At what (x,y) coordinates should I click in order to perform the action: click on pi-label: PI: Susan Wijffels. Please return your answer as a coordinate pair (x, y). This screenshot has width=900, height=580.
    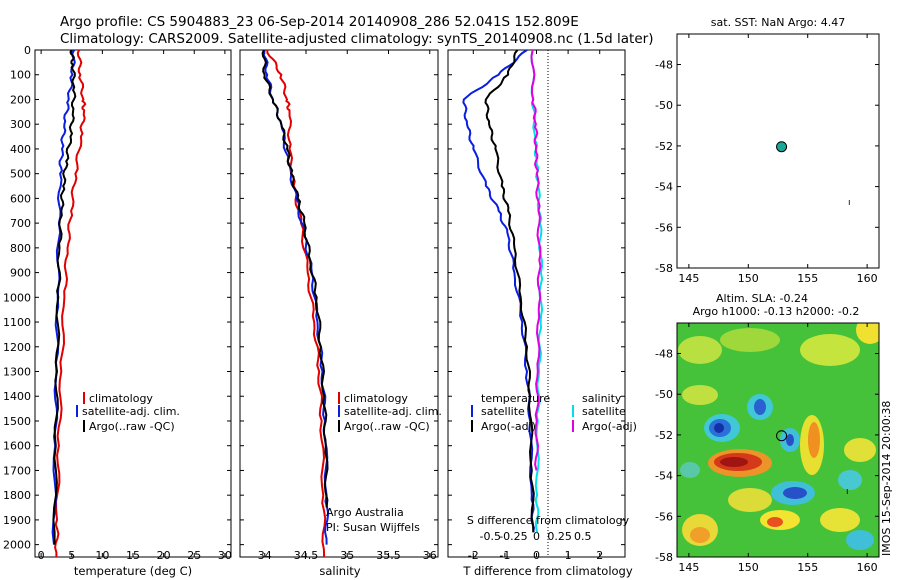
    Looking at the image, I should click on (373, 527).